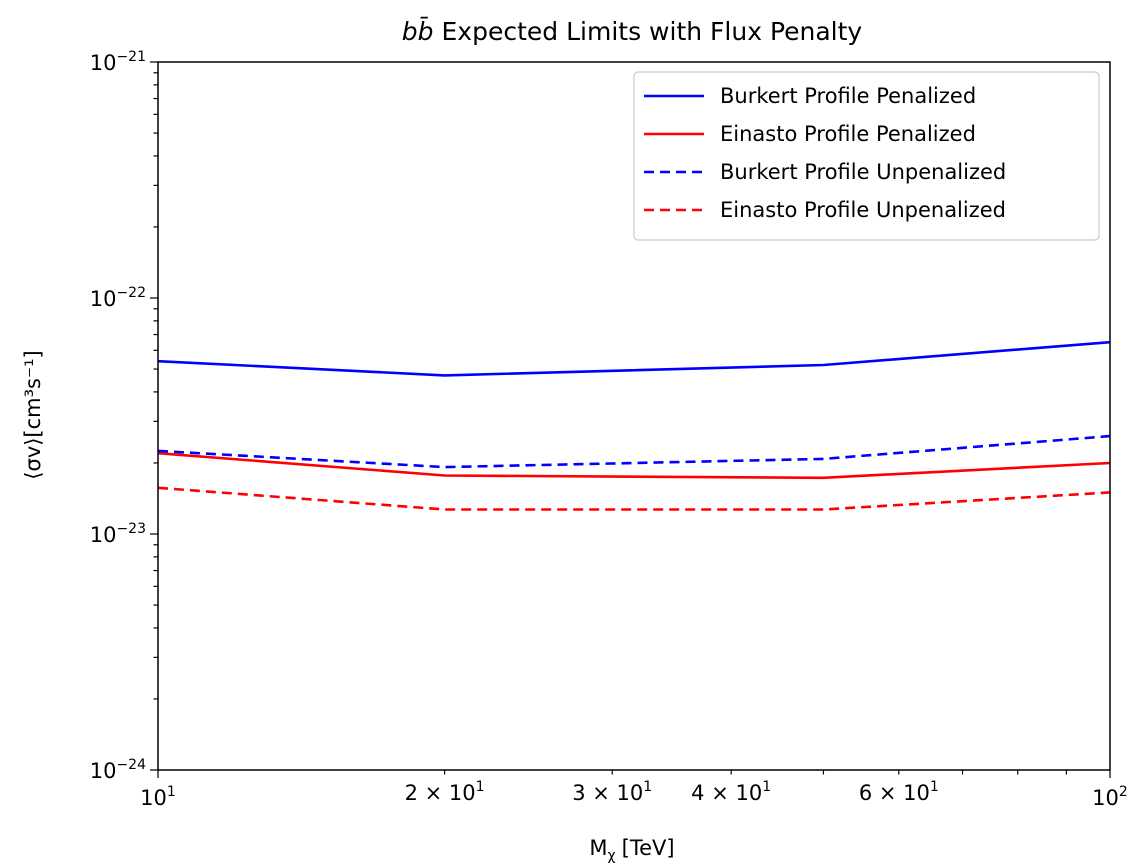 The height and width of the screenshot is (866, 1135). I want to click on y-axis-title: ⟨σv⟩[cm³s⁻¹], so click(33, 414).